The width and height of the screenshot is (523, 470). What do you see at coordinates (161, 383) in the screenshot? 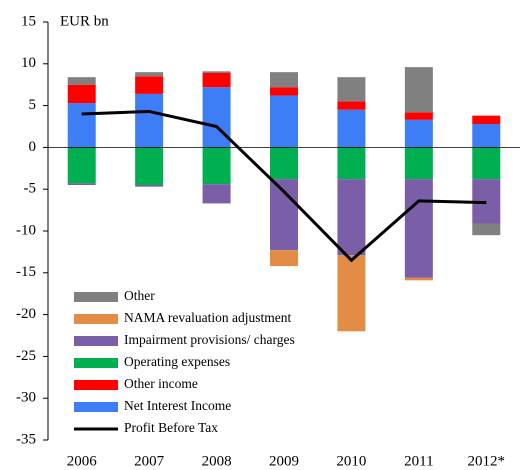
I see `legend-label: Other income` at bounding box center [161, 383].